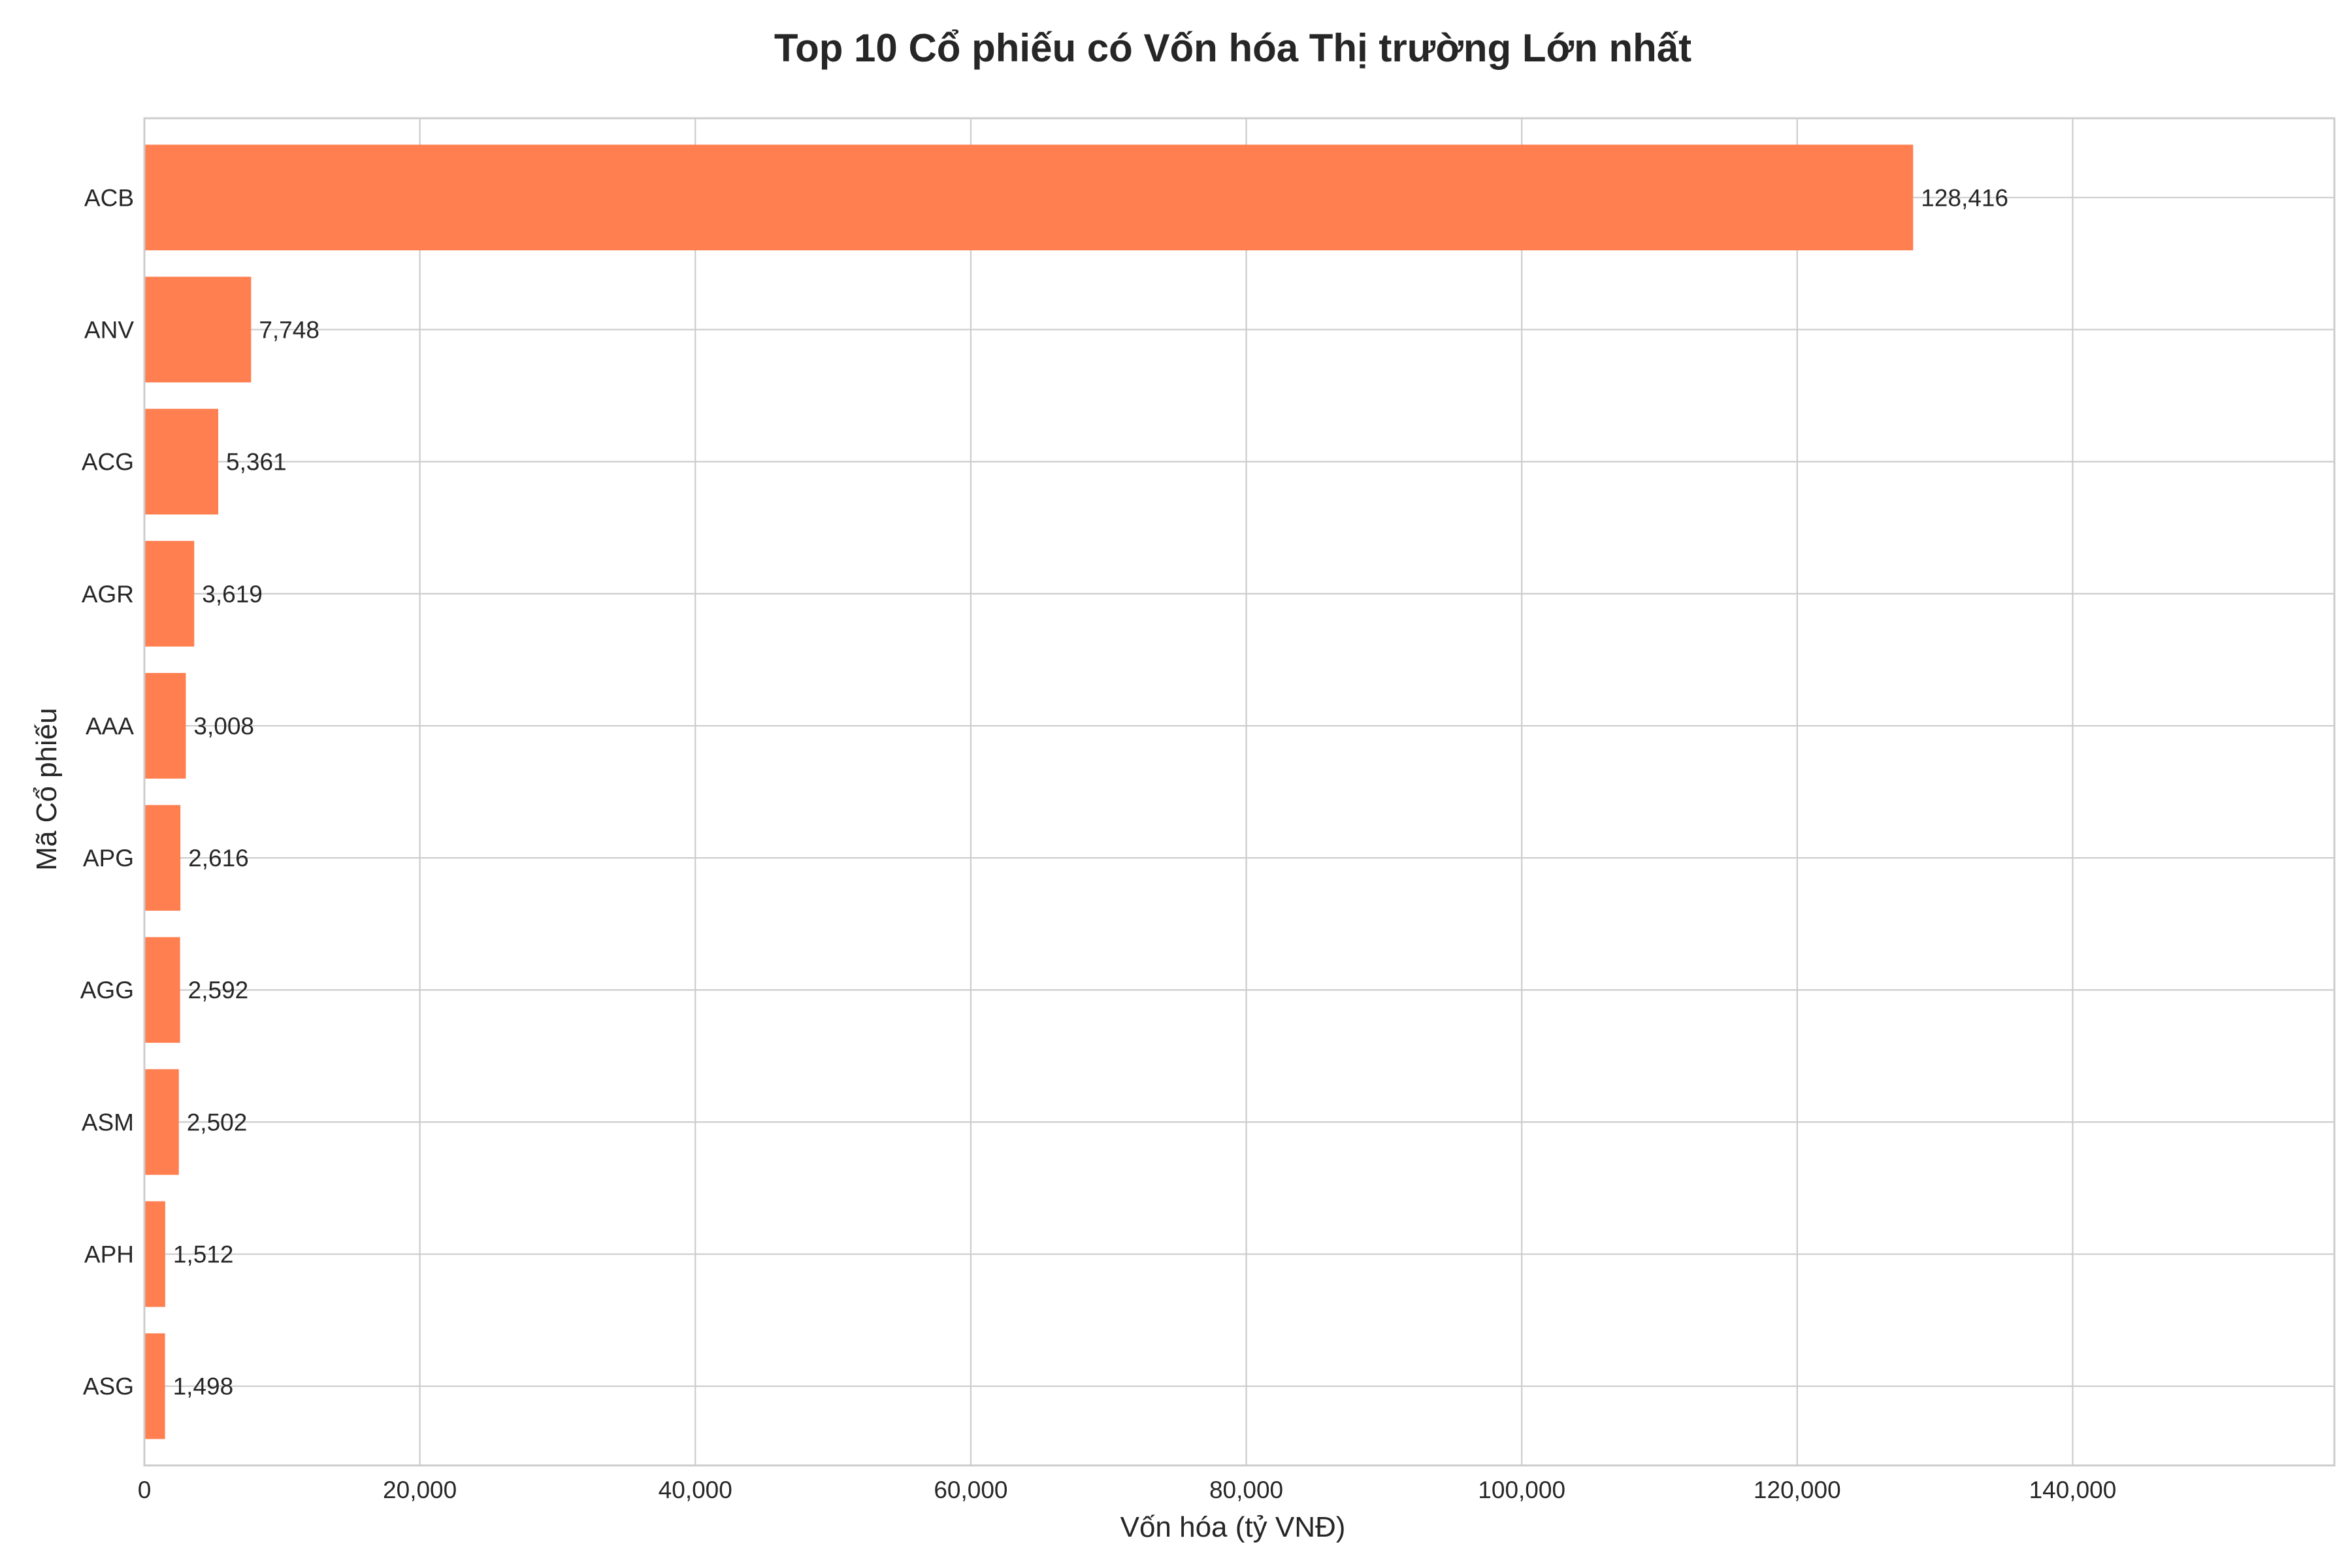  What do you see at coordinates (198, 329) in the screenshot?
I see `bar-anv` at bounding box center [198, 329].